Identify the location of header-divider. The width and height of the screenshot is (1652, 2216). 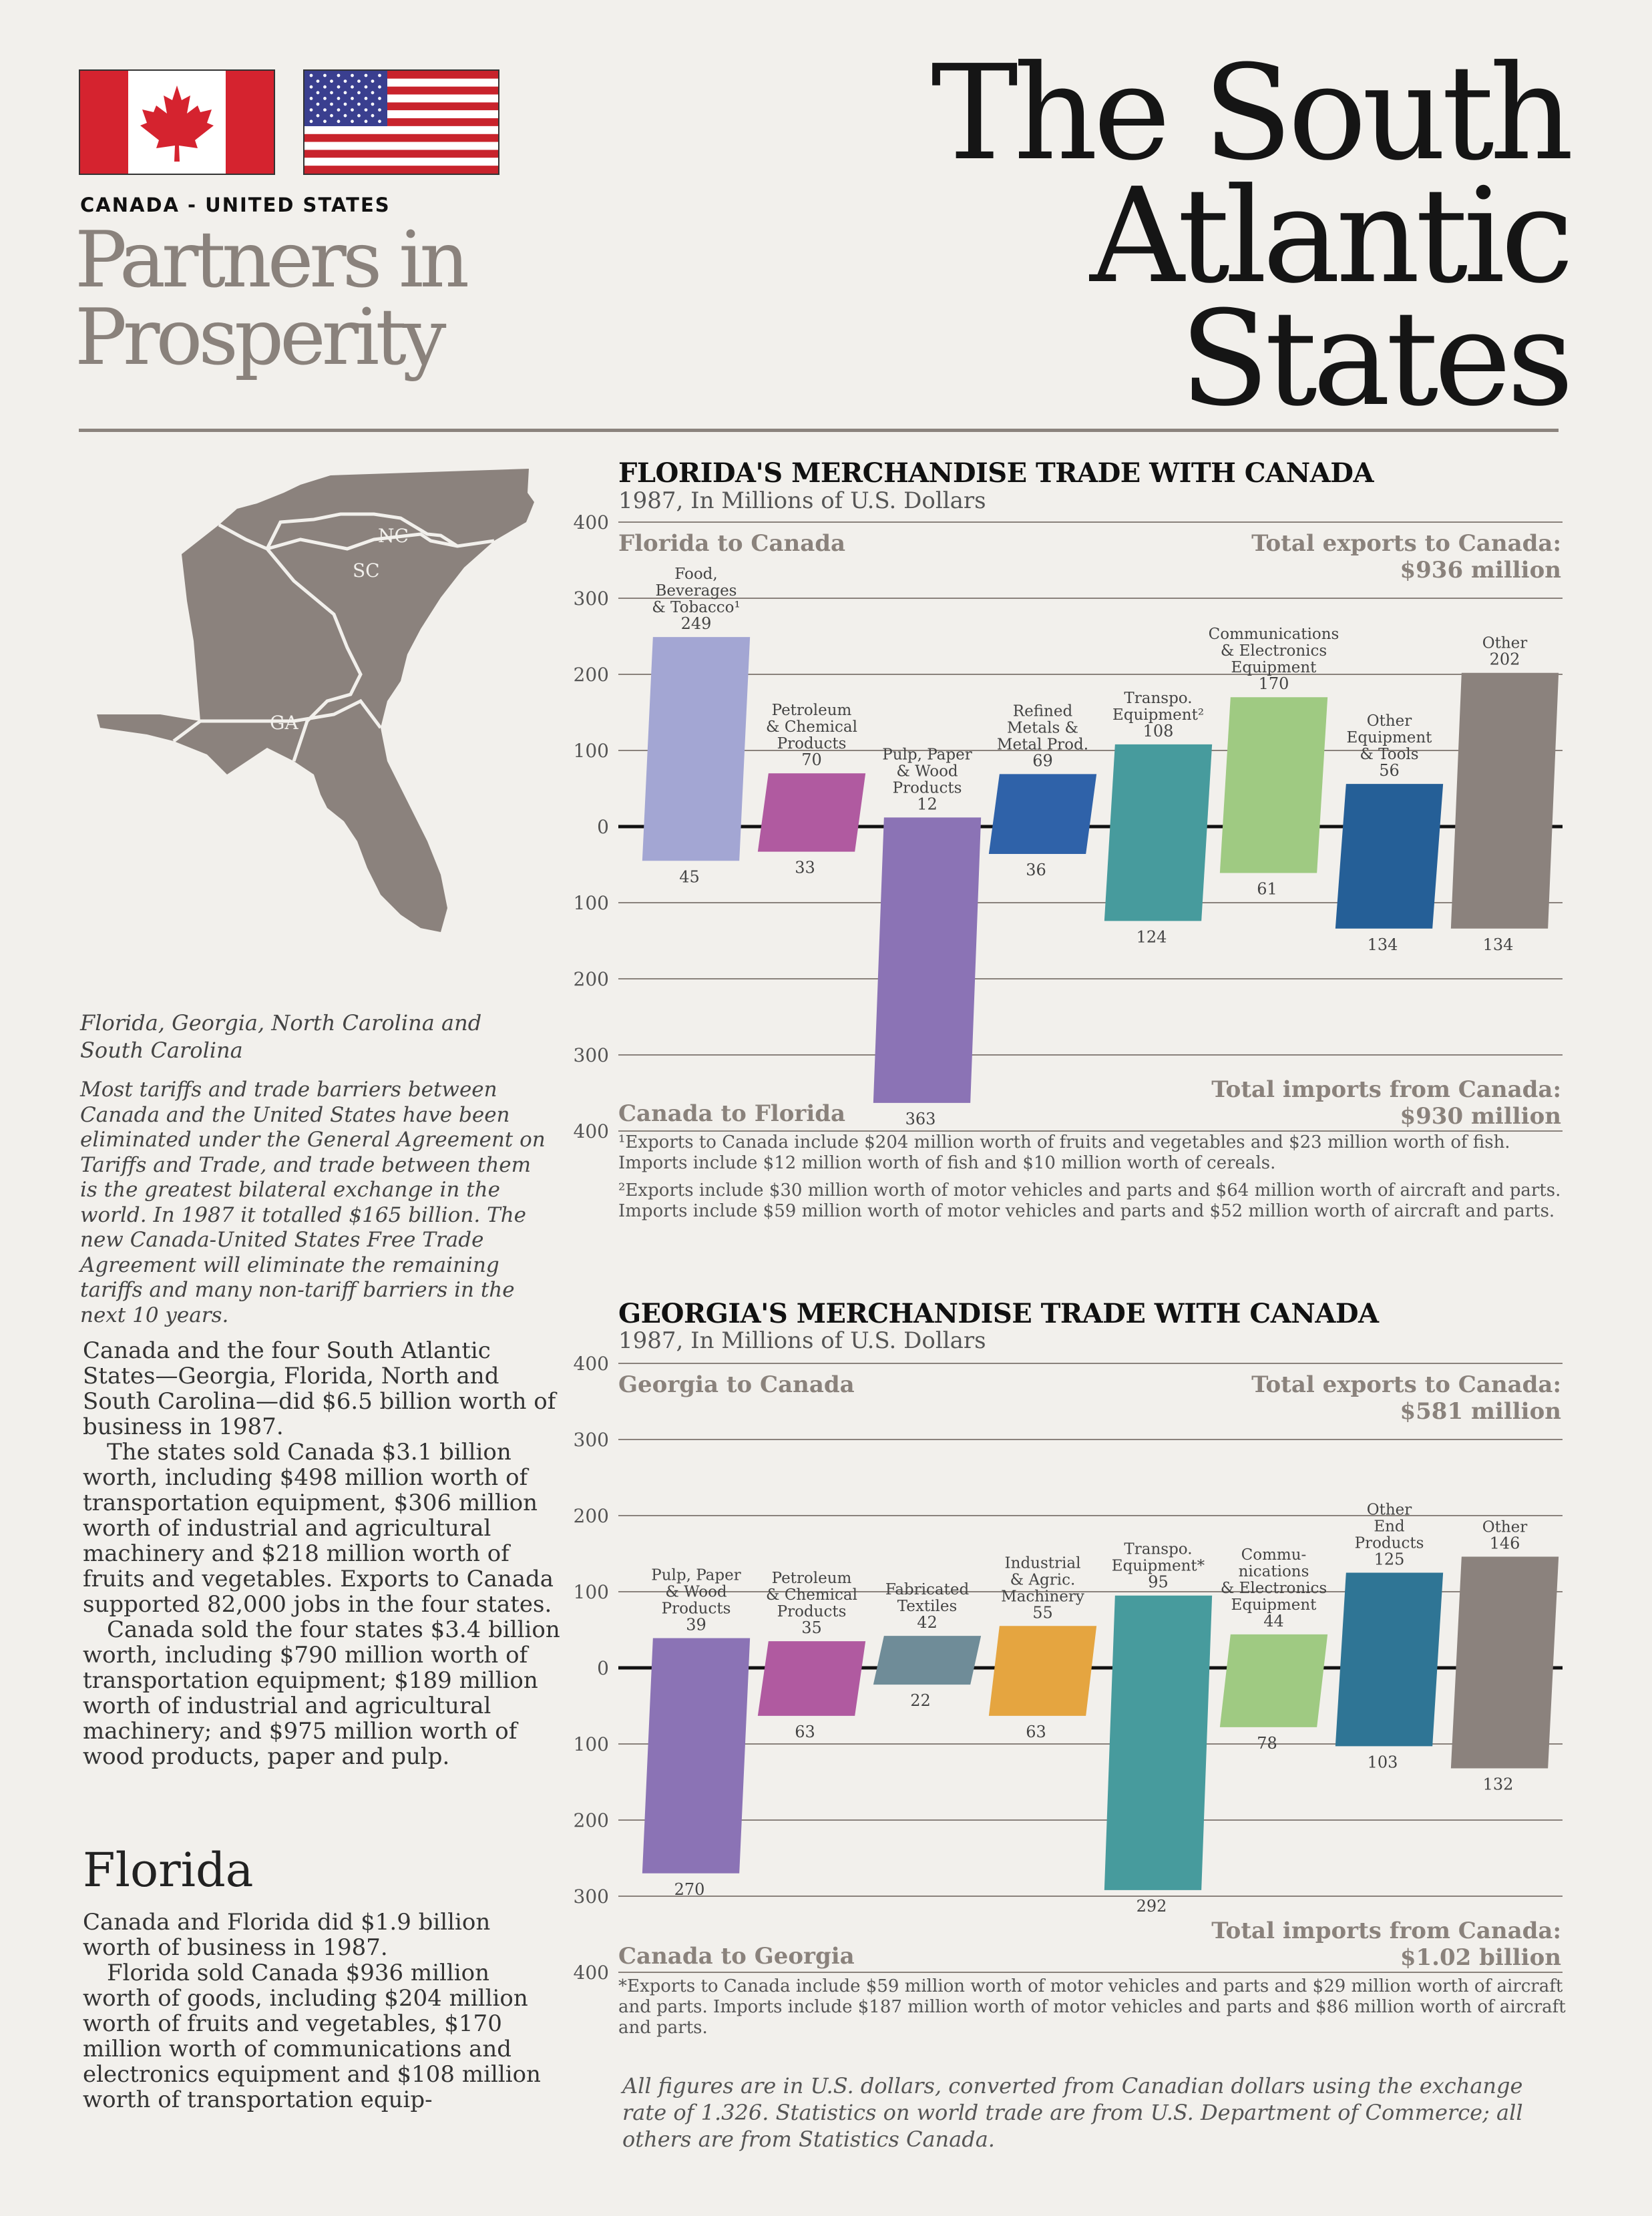
(819, 430).